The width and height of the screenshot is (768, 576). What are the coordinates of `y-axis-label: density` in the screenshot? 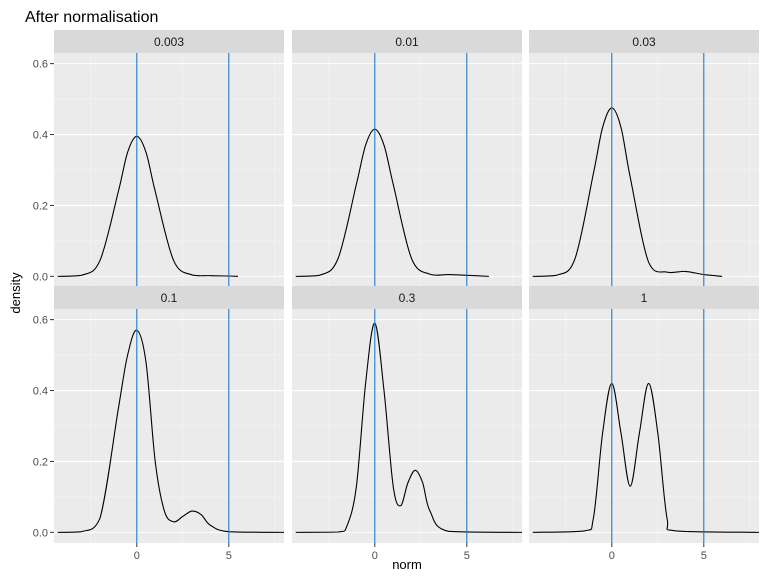 It's located at (15, 293).